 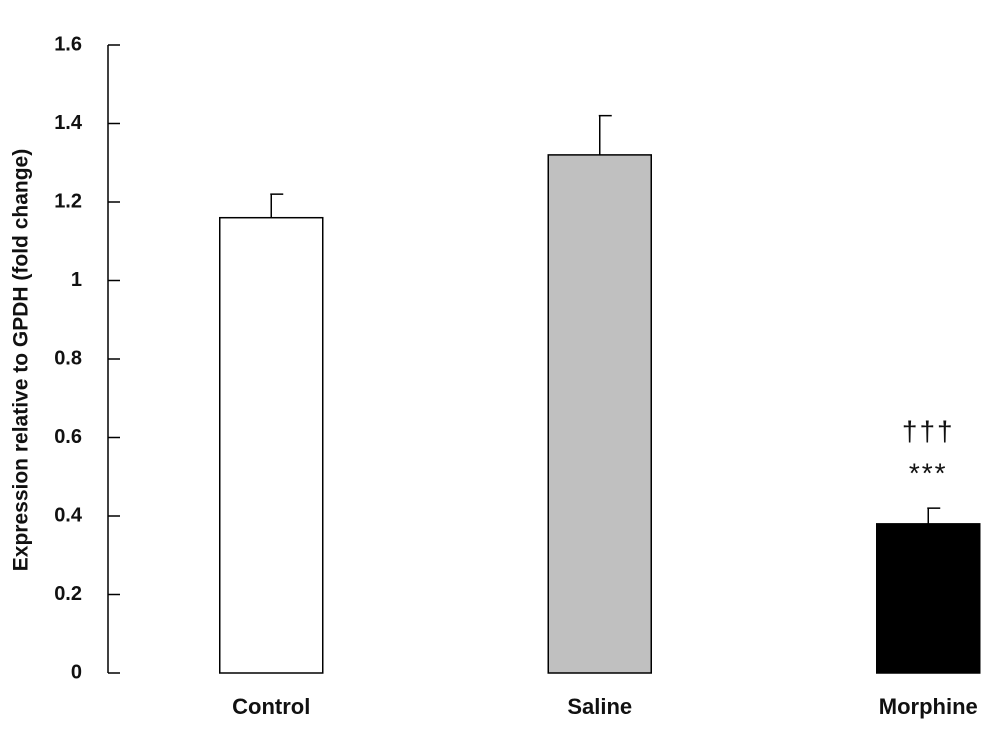 What do you see at coordinates (68, 44) in the screenshot?
I see `y-tick-label: 1.6` at bounding box center [68, 44].